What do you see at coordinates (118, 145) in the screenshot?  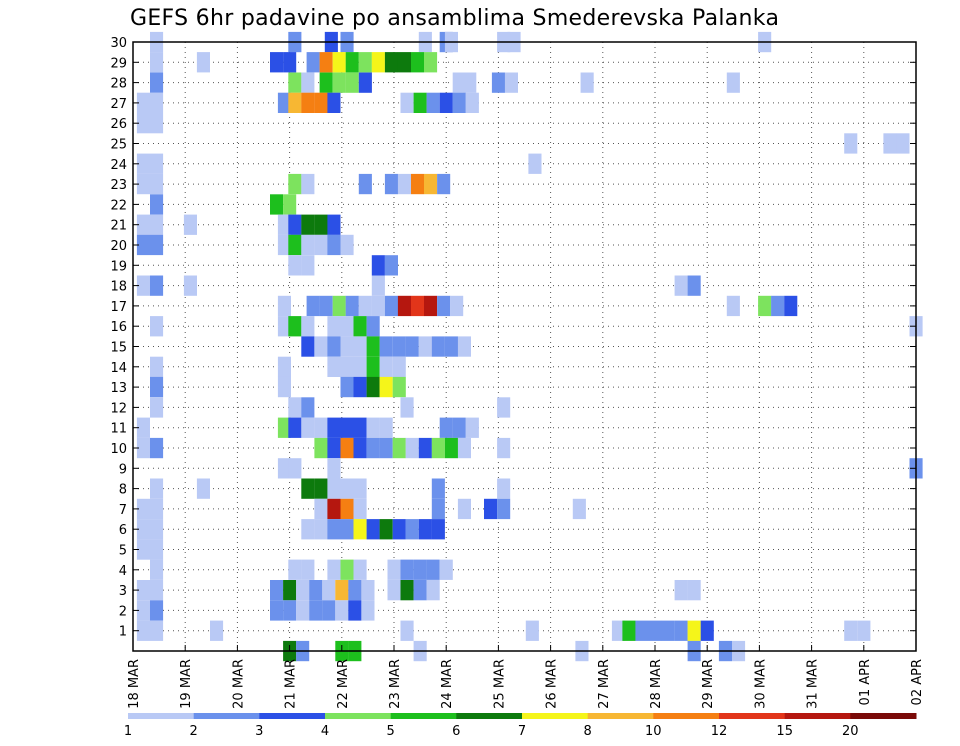 I see `y-tick-label: 25` at bounding box center [118, 145].